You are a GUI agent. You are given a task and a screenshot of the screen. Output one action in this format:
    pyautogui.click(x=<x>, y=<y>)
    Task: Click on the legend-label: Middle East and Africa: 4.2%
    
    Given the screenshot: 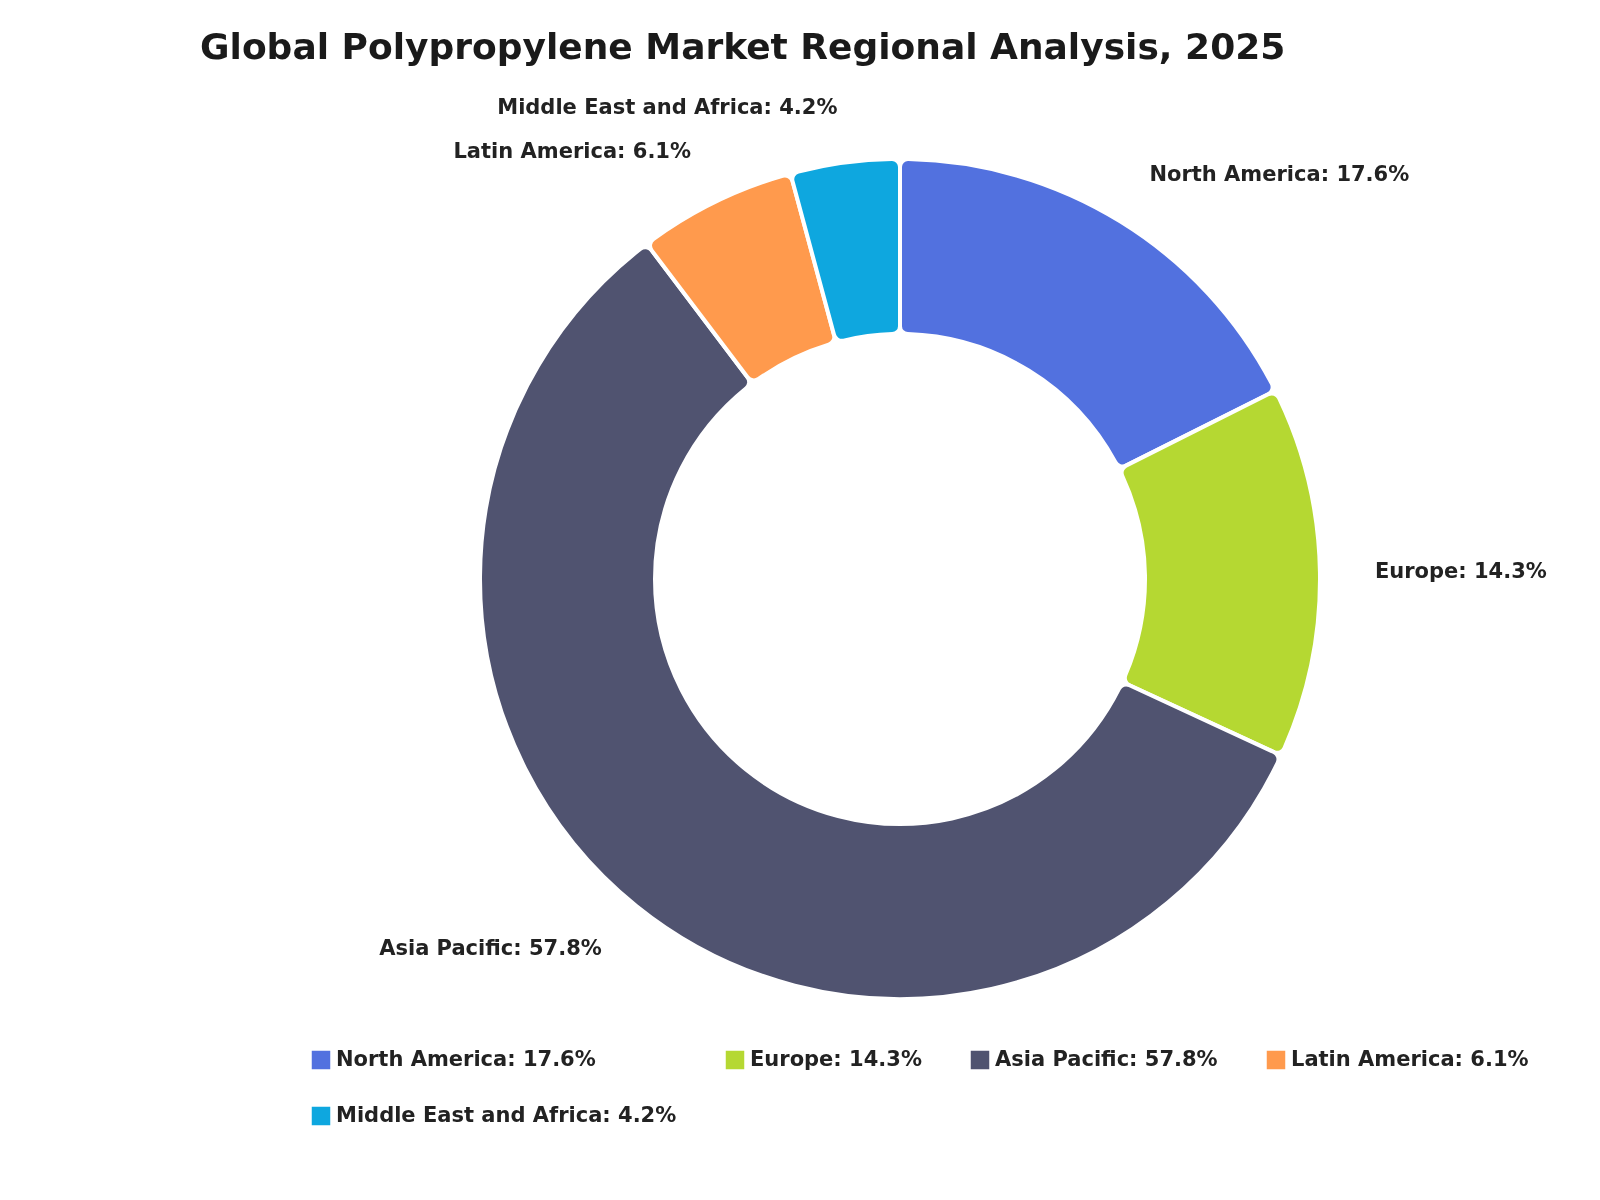 What is the action you would take?
    pyautogui.click(x=506, y=1115)
    